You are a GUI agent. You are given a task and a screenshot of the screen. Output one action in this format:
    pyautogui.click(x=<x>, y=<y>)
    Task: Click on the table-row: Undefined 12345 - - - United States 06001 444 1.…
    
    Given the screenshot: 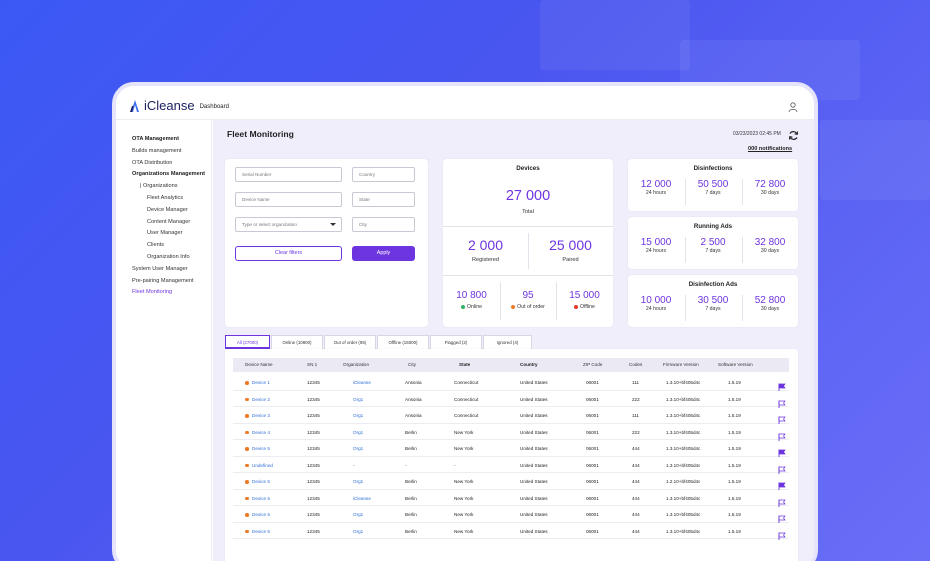 What is the action you would take?
    pyautogui.click(x=511, y=465)
    